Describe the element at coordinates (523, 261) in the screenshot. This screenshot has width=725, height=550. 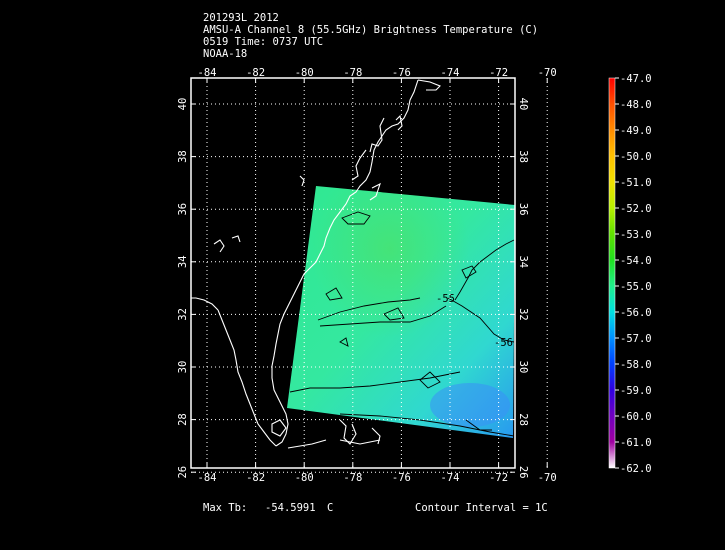
I see `lat-label-right: 34` at that location.